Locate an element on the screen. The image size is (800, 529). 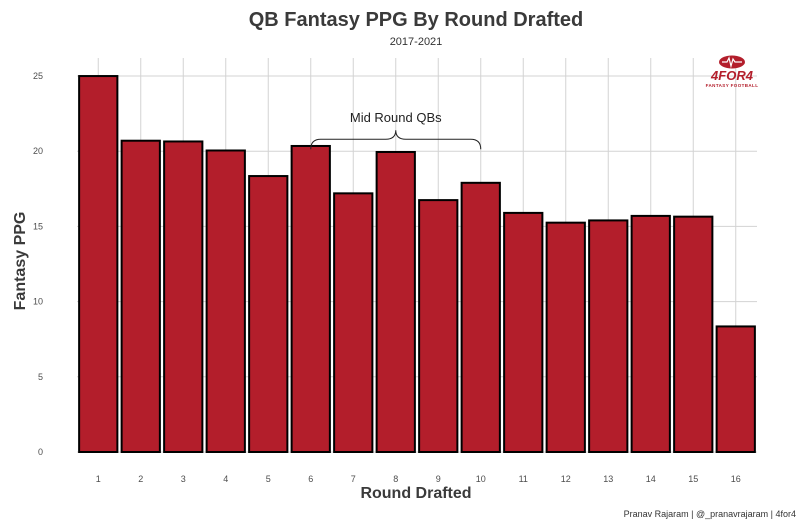
y-tick-label: 20 is located at coordinates (38, 151).